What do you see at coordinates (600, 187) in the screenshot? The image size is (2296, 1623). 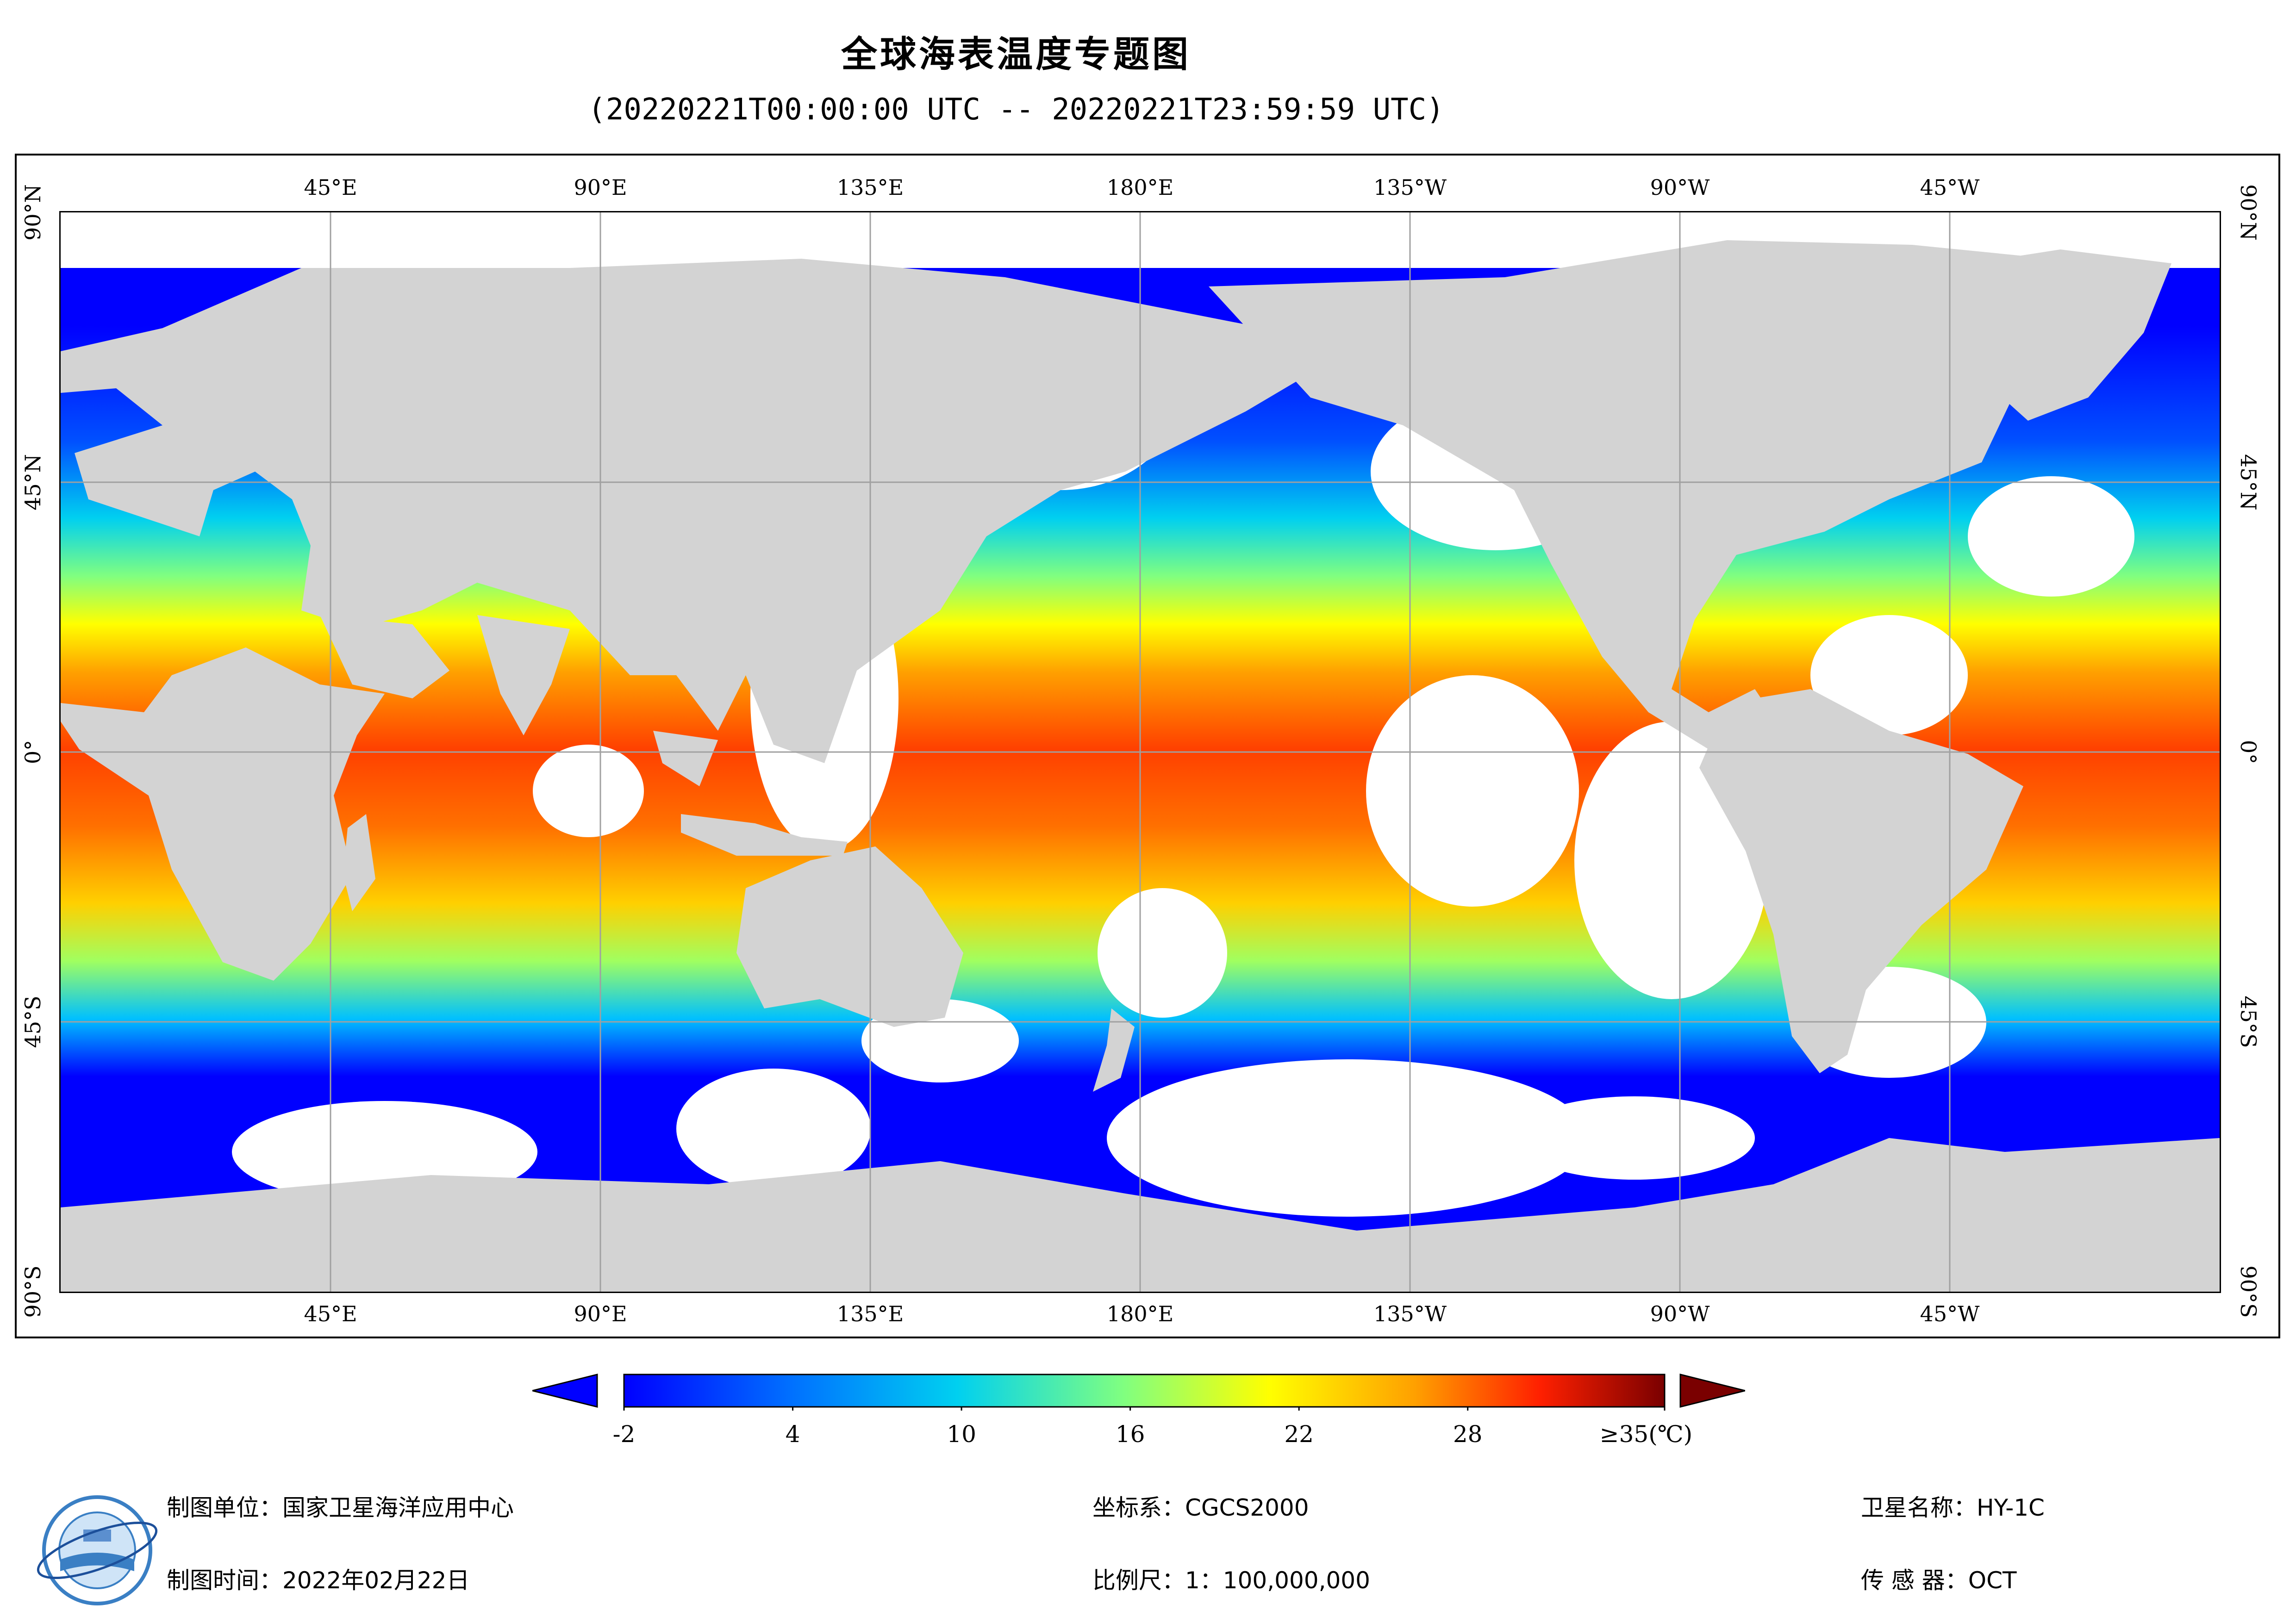 I see `lon-tick-label-top: 90°E` at bounding box center [600, 187].